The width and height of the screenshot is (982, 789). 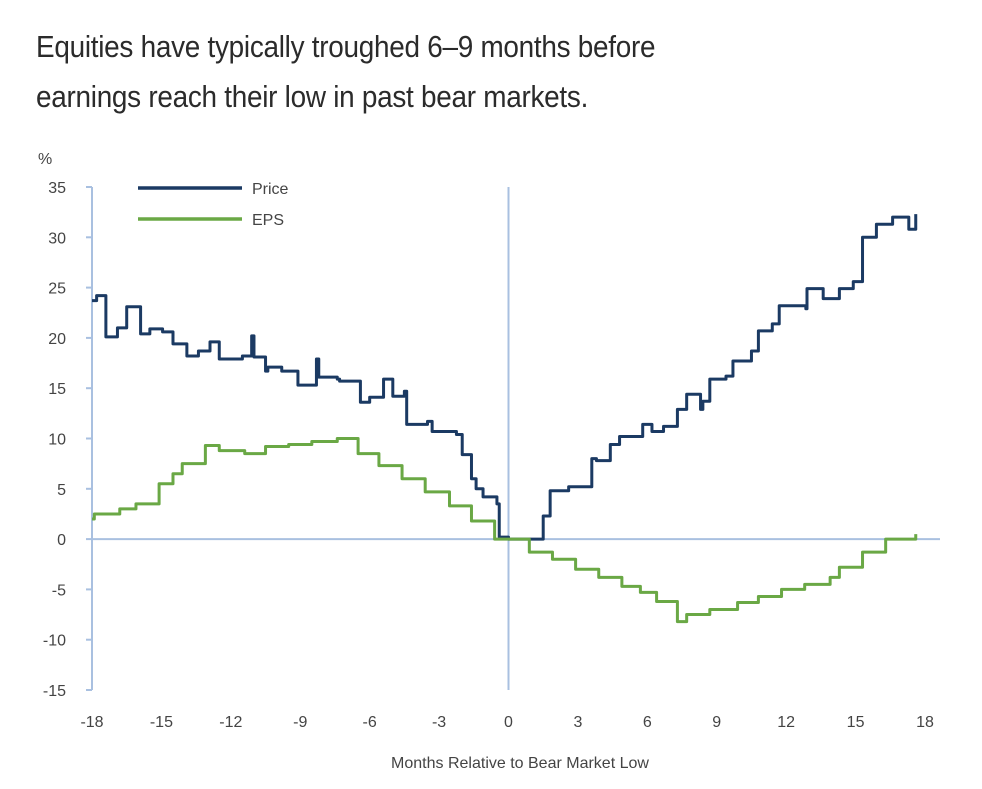 What do you see at coordinates (45, 159) in the screenshot?
I see `y-axis-unit-label: %` at bounding box center [45, 159].